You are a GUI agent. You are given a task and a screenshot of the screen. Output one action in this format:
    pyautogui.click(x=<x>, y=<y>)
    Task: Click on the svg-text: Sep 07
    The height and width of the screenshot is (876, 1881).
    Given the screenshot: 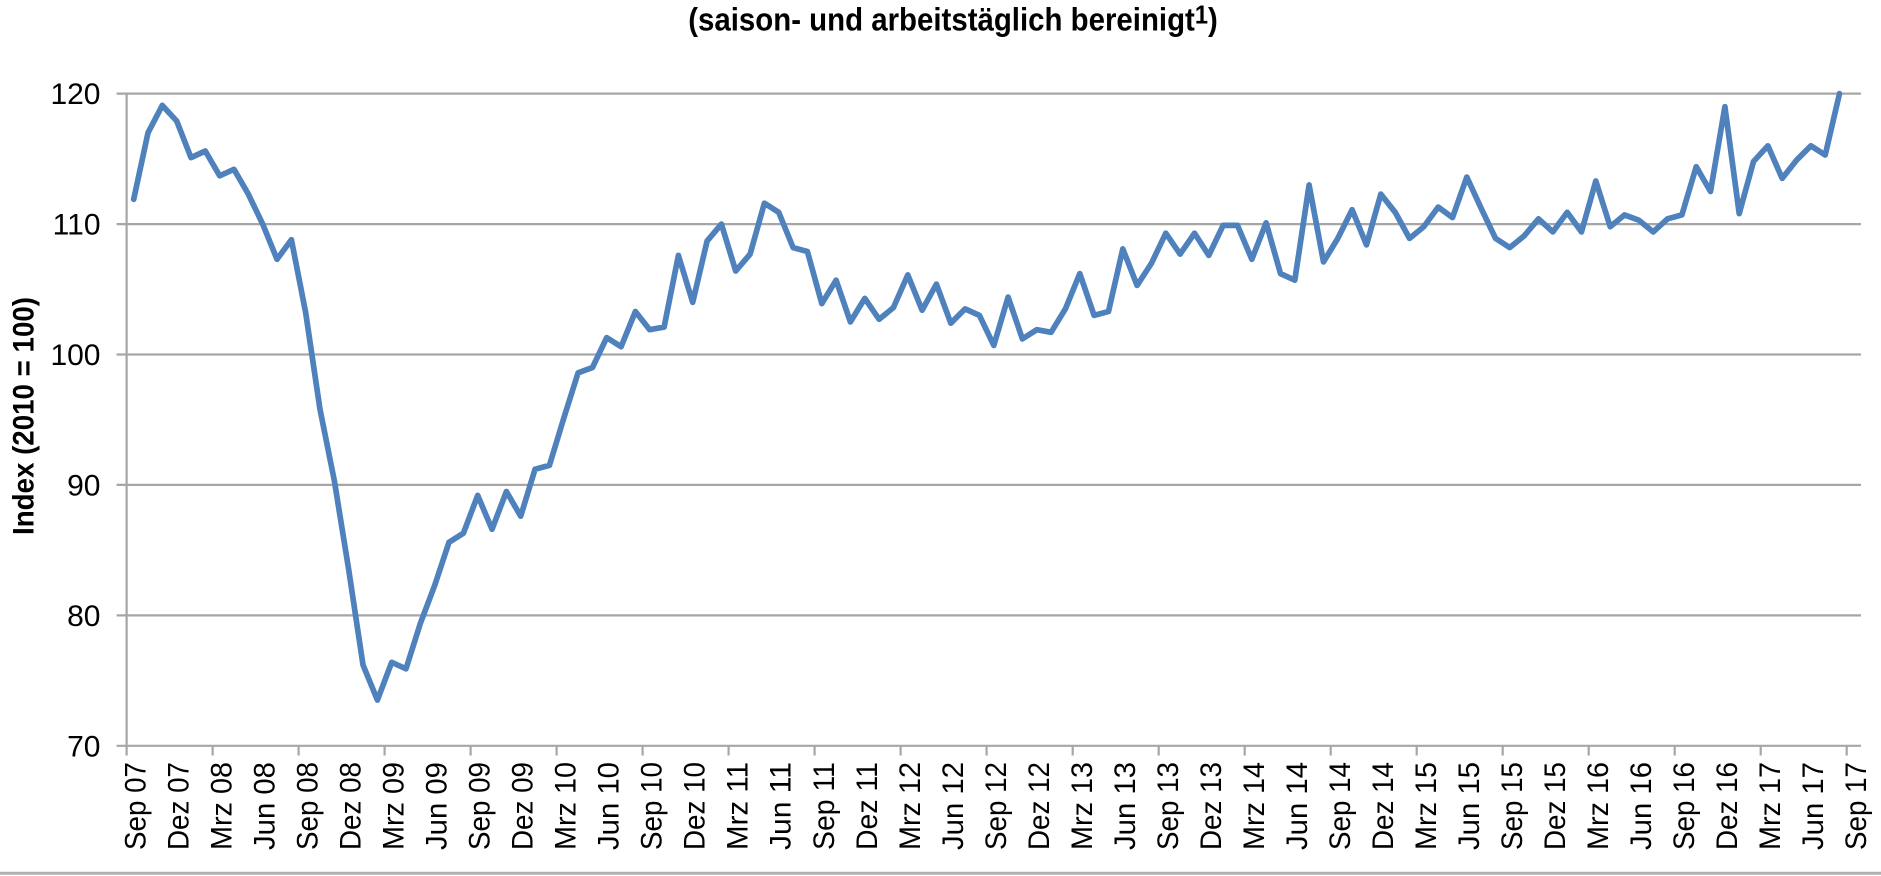 What is the action you would take?
    pyautogui.click(x=136, y=806)
    